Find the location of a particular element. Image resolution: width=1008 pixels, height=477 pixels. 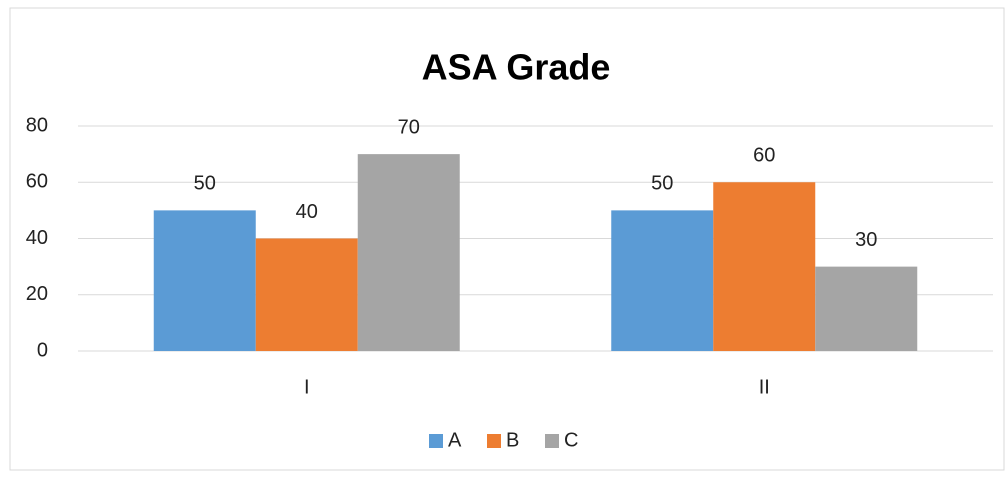

x-tick-label: I is located at coordinates (307, 387).